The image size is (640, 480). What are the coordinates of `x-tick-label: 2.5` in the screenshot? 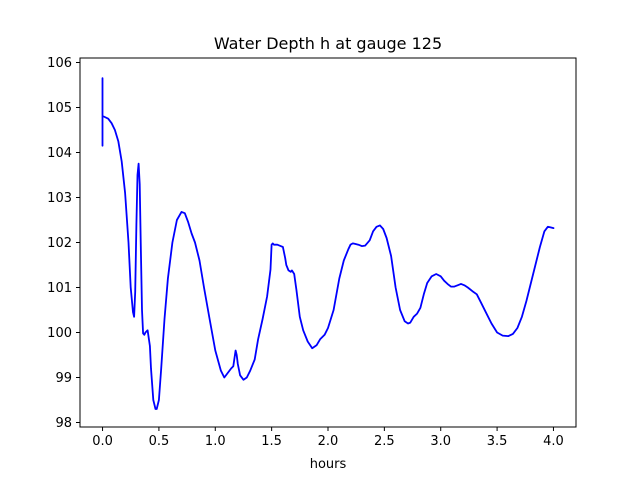 It's located at (384, 441).